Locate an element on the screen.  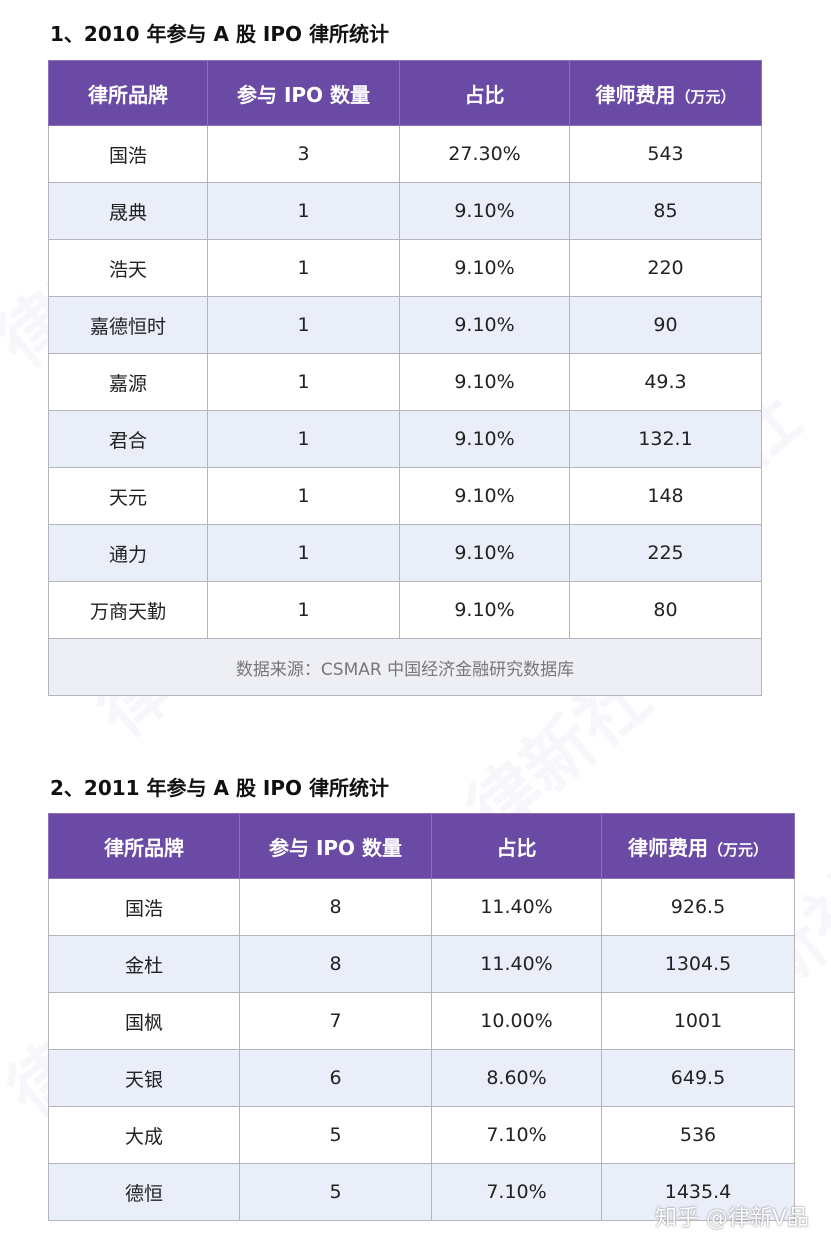
table-row: 德恒 5 7.10% 1435.4 is located at coordinates (421, 1192).